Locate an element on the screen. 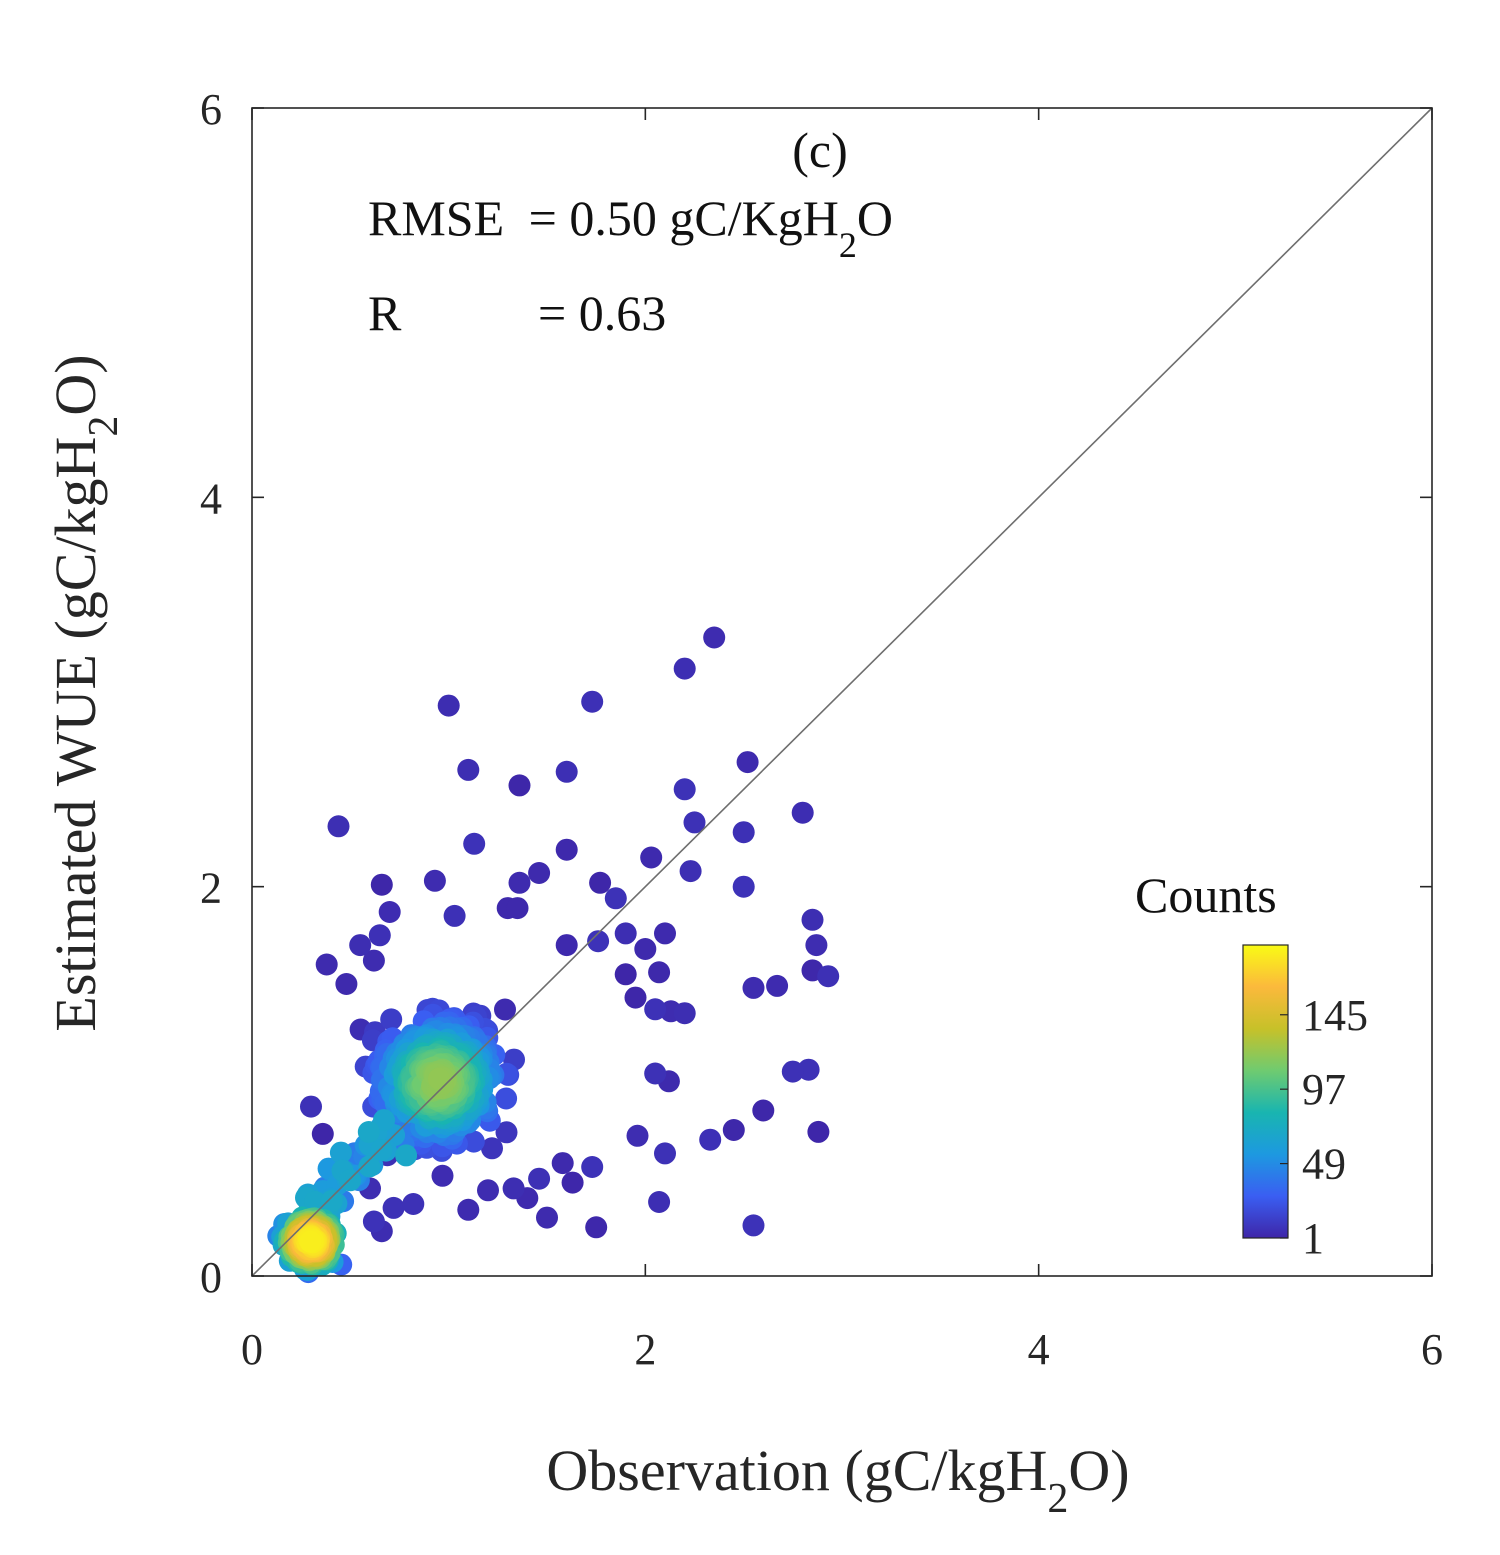 This screenshot has height=1555, width=1500. x-tick-label: 6 is located at coordinates (1432, 1349).